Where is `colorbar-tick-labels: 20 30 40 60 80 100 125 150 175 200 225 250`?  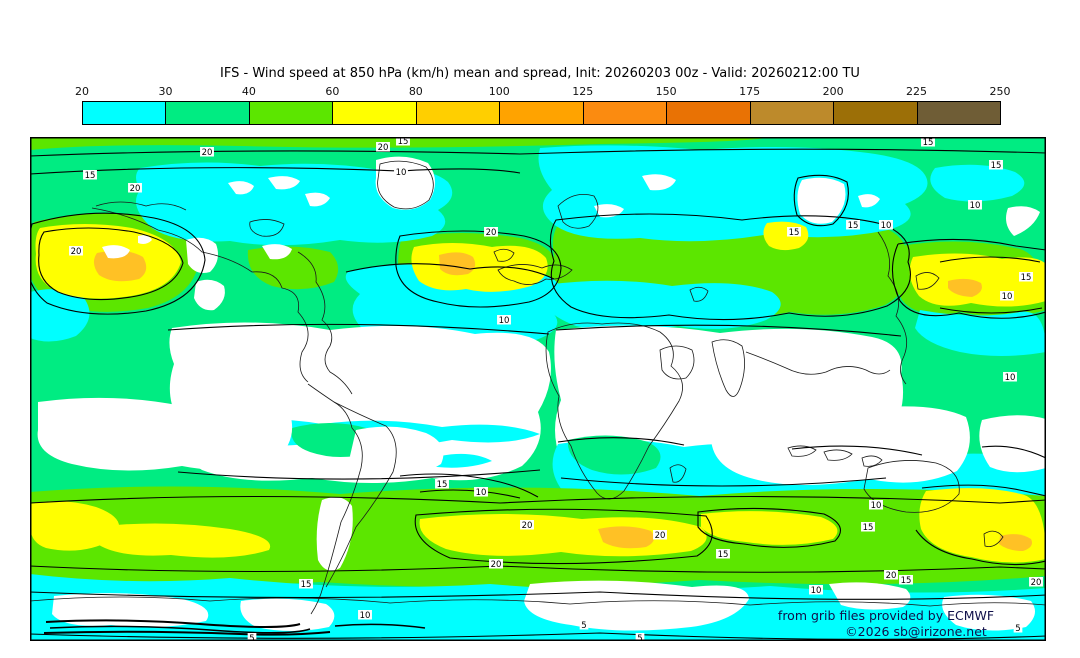 colorbar-tick-labels: 20 30 40 60 80 100 125 150 175 200 225 250 is located at coordinates (543, 92).